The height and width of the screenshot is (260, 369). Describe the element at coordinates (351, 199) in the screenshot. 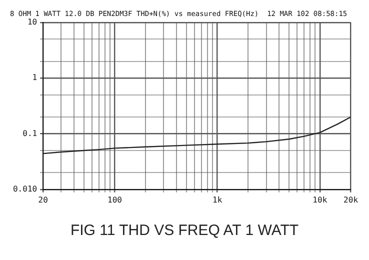

I see `x-tick-label: 20k` at that location.